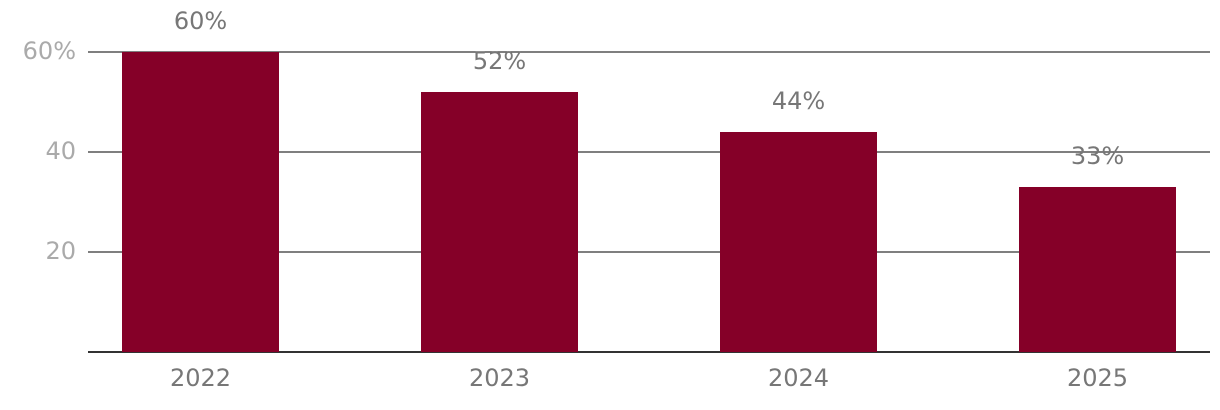 The width and height of the screenshot is (1220, 410). What do you see at coordinates (499, 378) in the screenshot?
I see `x-tick-label: 2023` at bounding box center [499, 378].